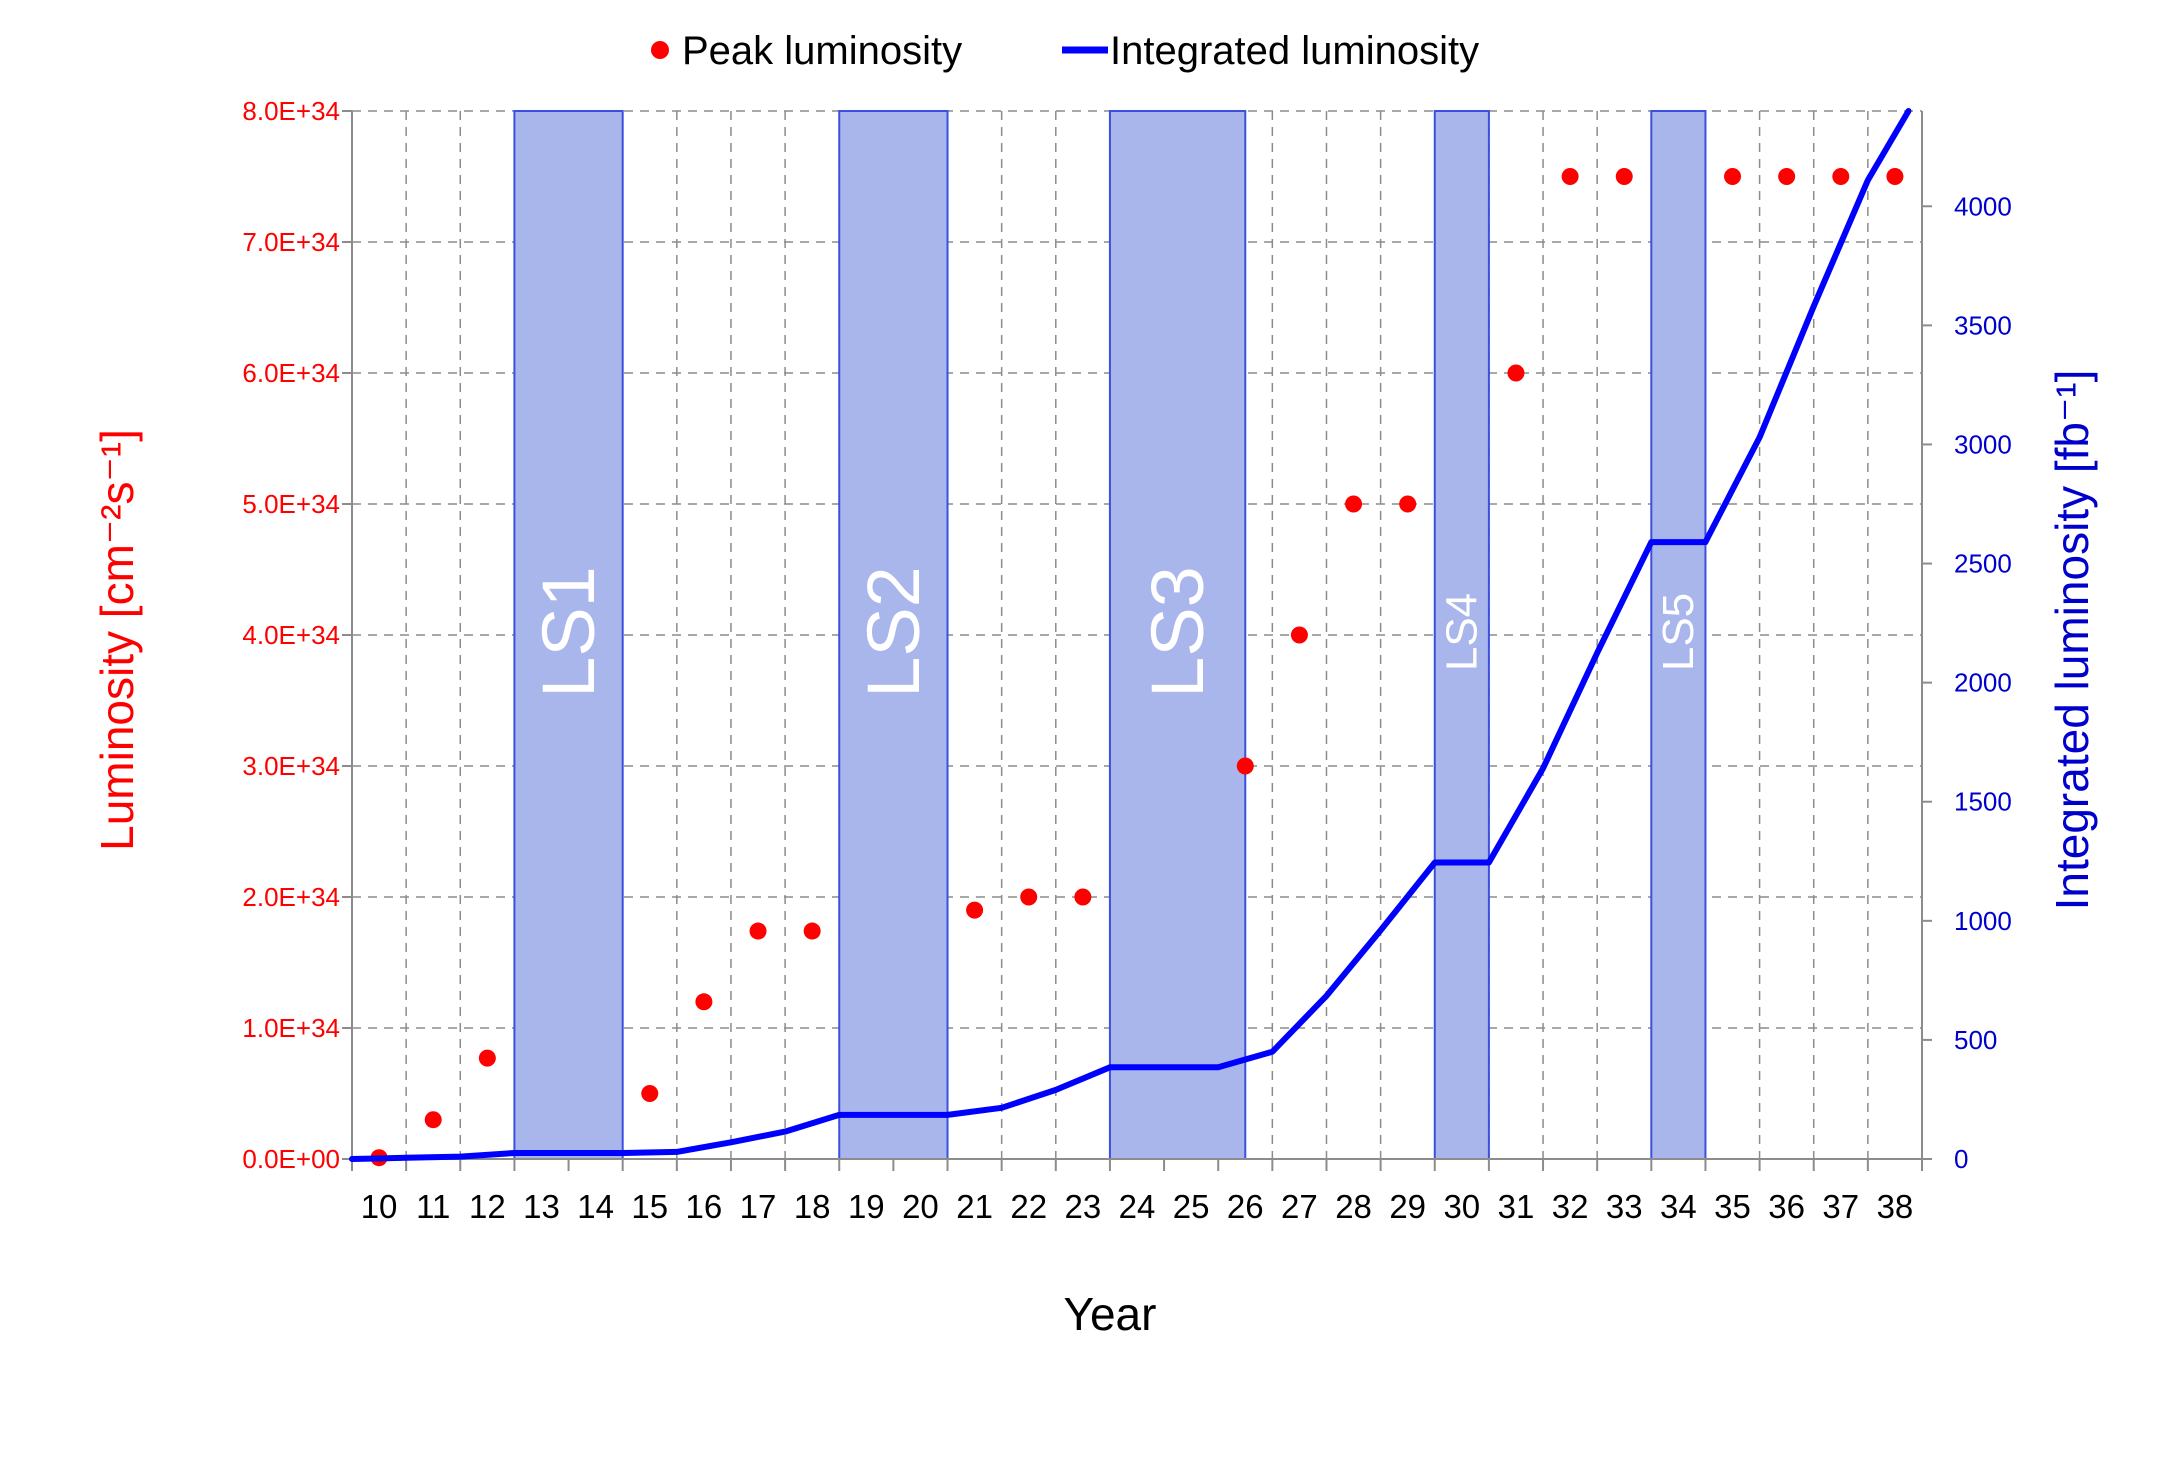 This screenshot has width=2172, height=1460. Describe the element at coordinates (1570, 1206) in the screenshot. I see `x-tick-label: 32` at that location.